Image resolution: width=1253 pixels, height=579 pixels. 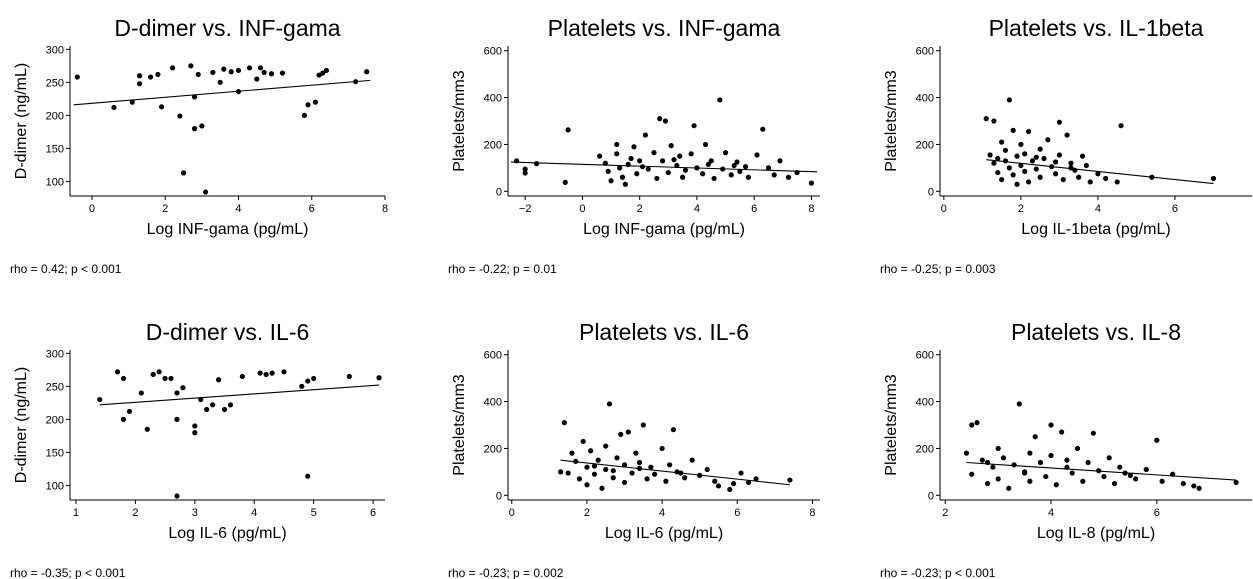 I want to click on y-tick-label: 250, so click(x=55, y=83).